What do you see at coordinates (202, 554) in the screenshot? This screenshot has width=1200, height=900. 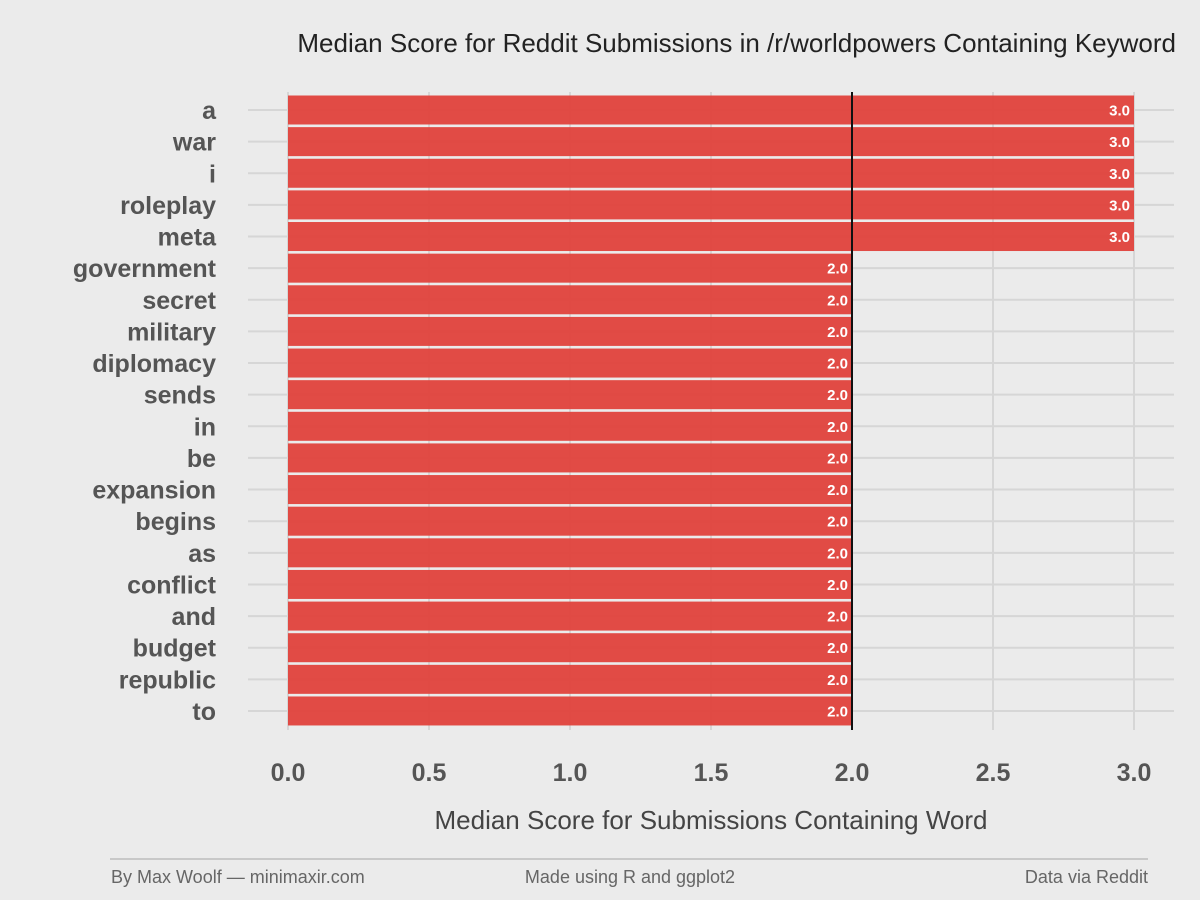 I see `category-label: as` at bounding box center [202, 554].